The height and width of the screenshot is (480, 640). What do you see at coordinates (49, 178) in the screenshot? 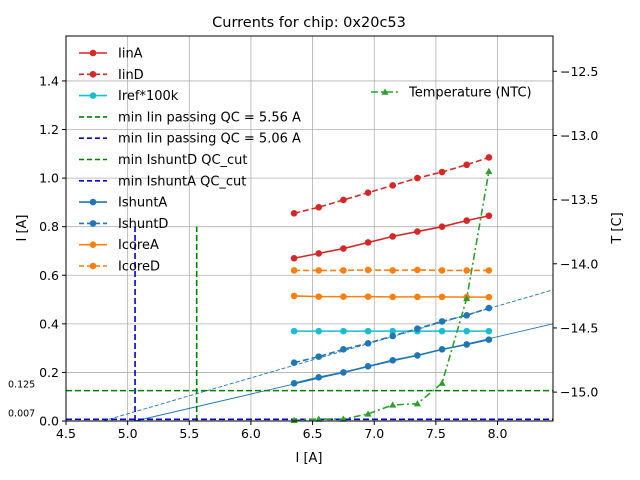
I see `y-tick-label: 1.0` at bounding box center [49, 178].